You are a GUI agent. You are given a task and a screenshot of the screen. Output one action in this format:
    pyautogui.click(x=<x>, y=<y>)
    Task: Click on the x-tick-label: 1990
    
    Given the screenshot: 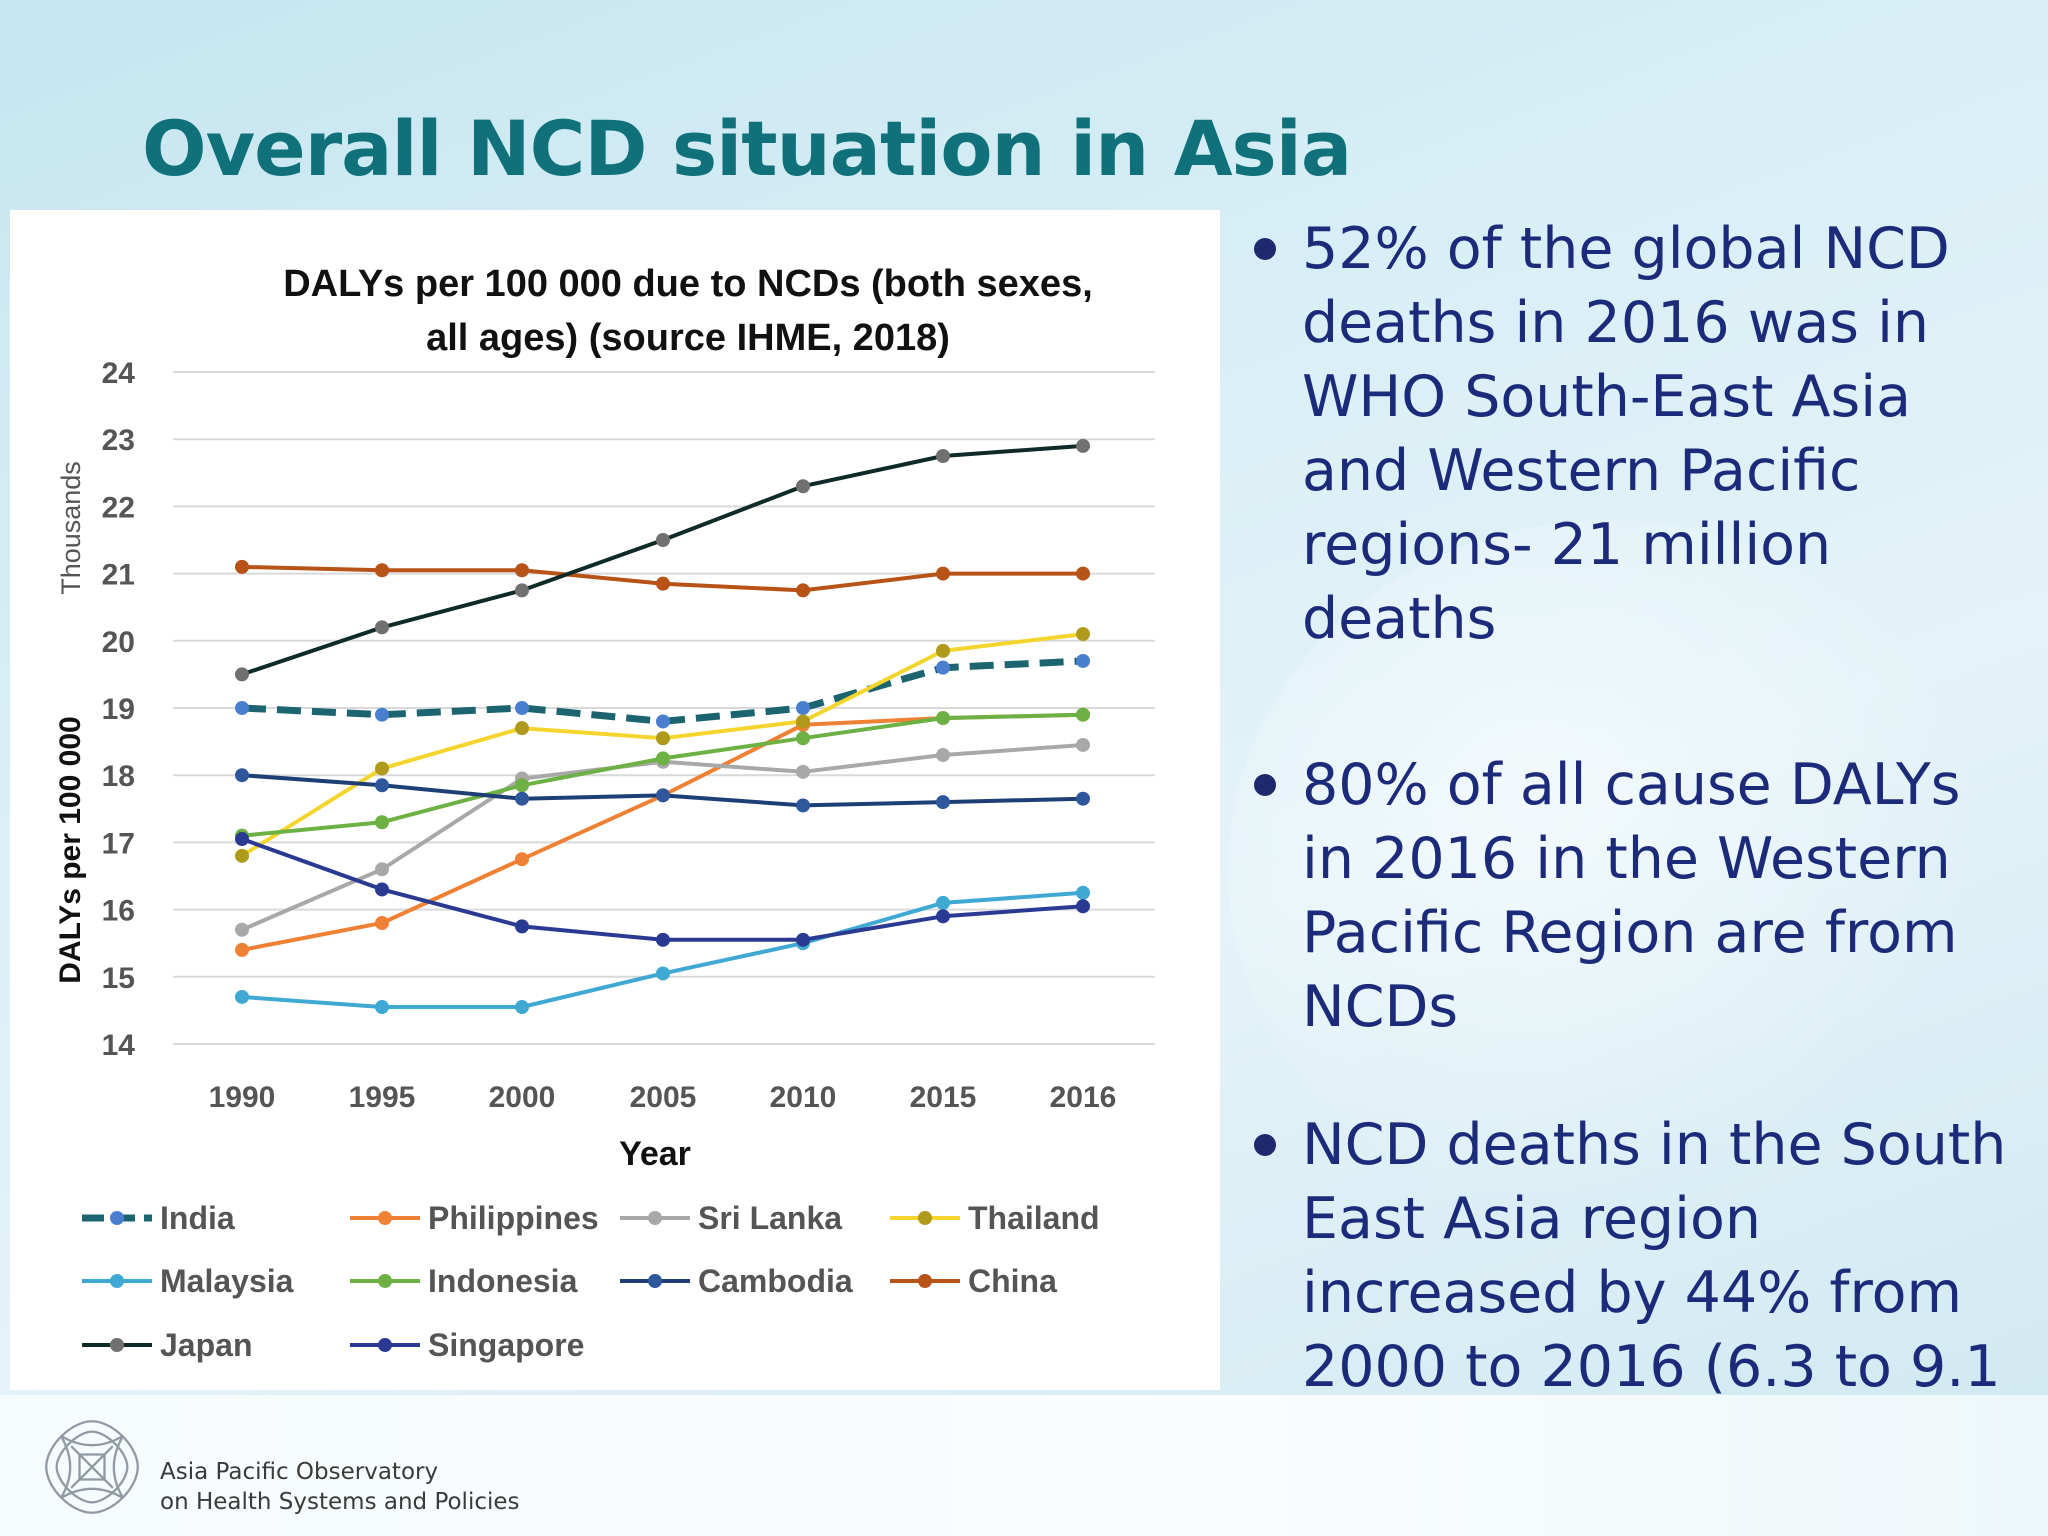 What is the action you would take?
    pyautogui.click(x=242, y=1097)
    